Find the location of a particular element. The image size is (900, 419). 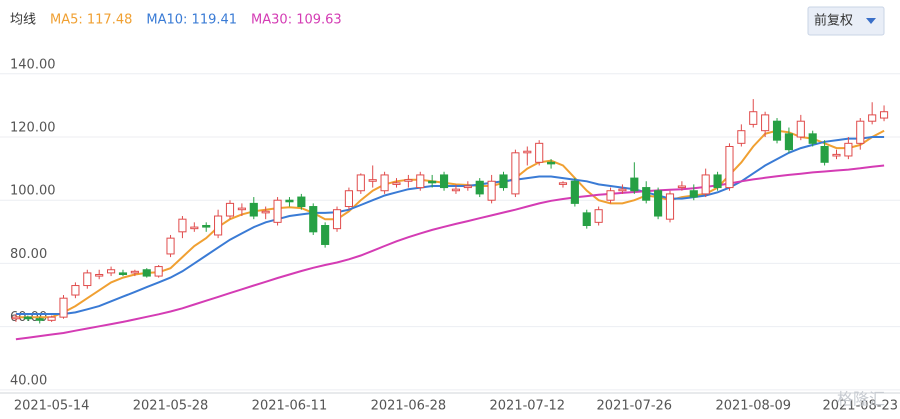

x-tick-label: 2021-06-11 is located at coordinates (290, 406).